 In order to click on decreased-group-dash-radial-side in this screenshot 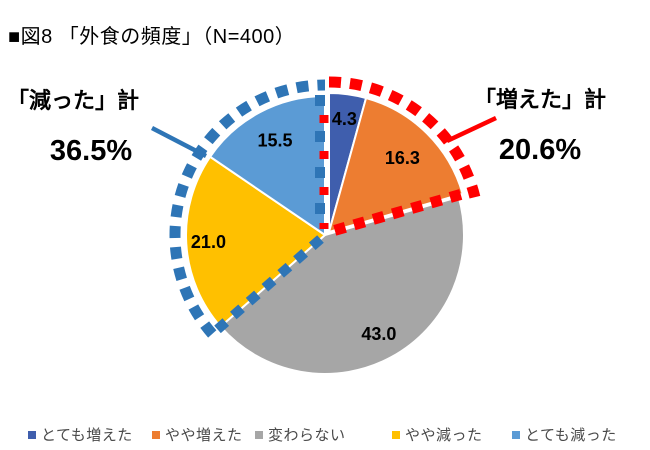, I will do `click(270, 283)`.